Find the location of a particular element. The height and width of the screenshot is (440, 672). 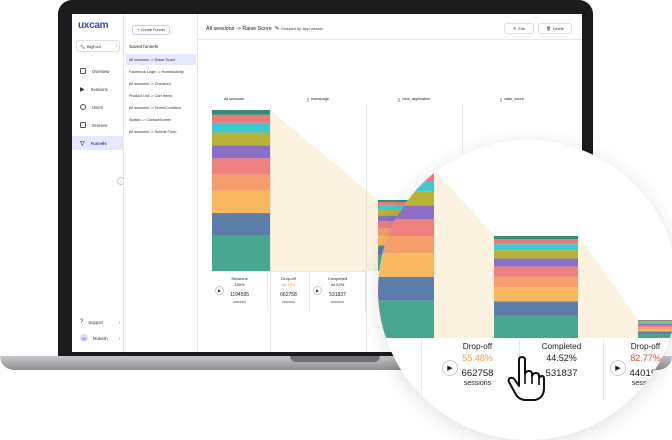

create-funnel-button: + Create Funnel is located at coordinates (151, 30).